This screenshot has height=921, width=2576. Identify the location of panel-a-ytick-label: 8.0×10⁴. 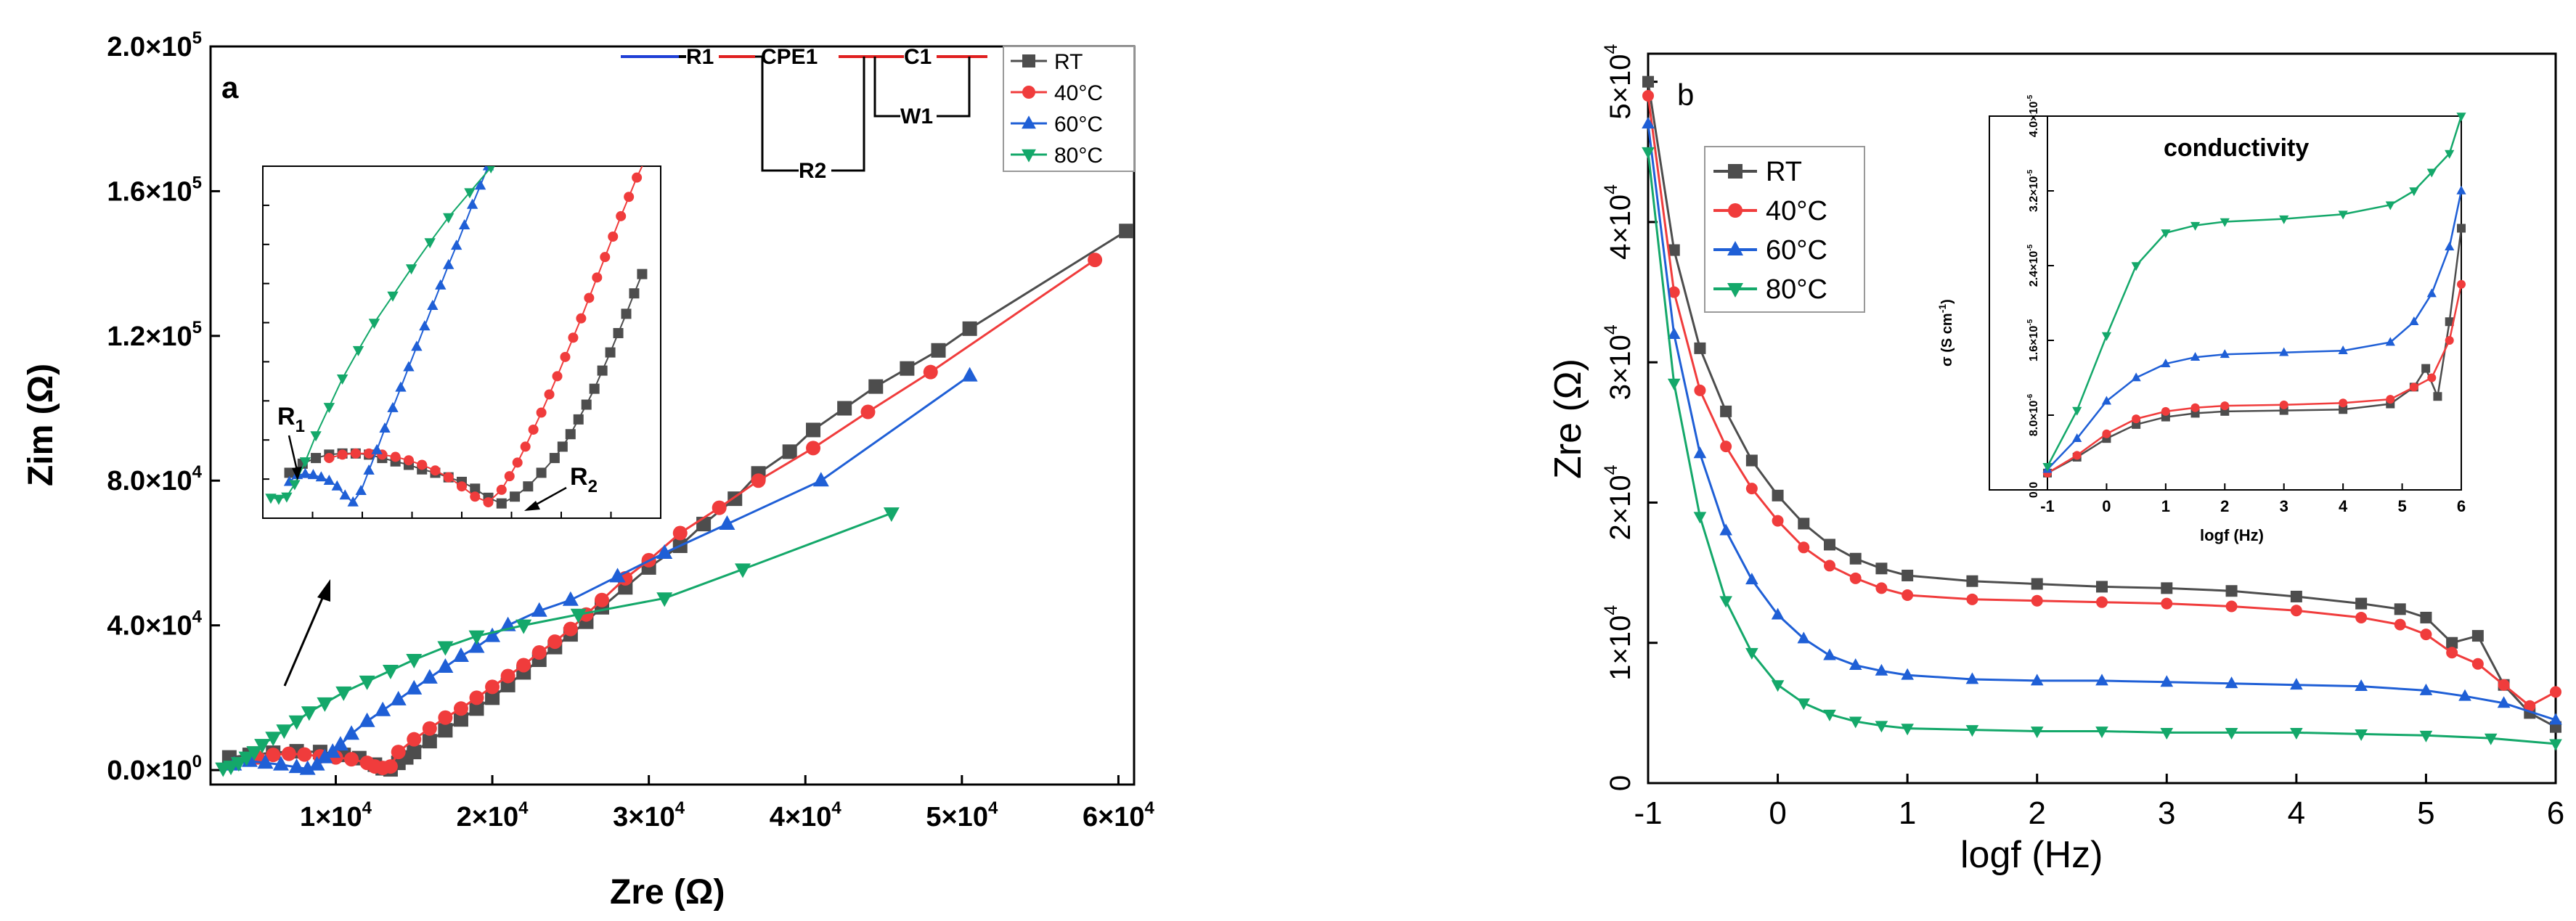
(154, 479).